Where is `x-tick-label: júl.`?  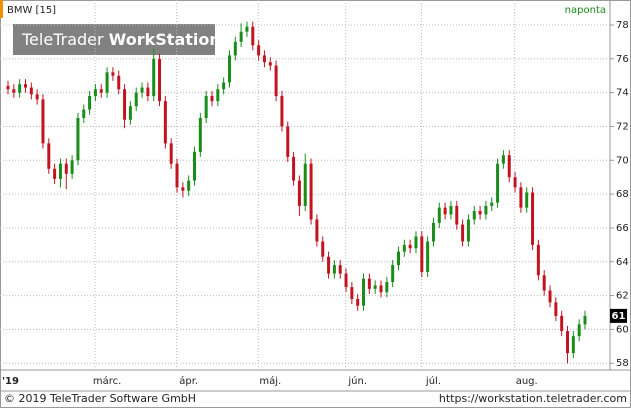
x-tick-label: júl. is located at coordinates (433, 381).